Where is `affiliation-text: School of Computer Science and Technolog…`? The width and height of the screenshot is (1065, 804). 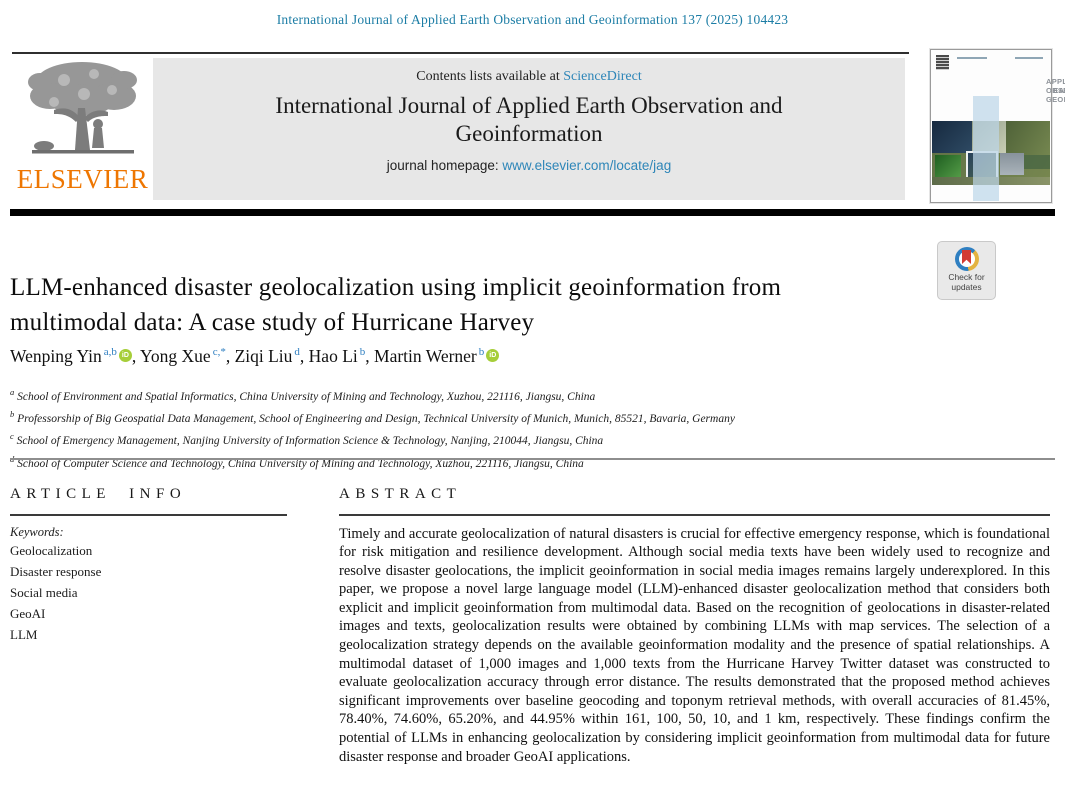
affiliation-text: School of Computer Science and Technolog… is located at coordinates (299, 463).